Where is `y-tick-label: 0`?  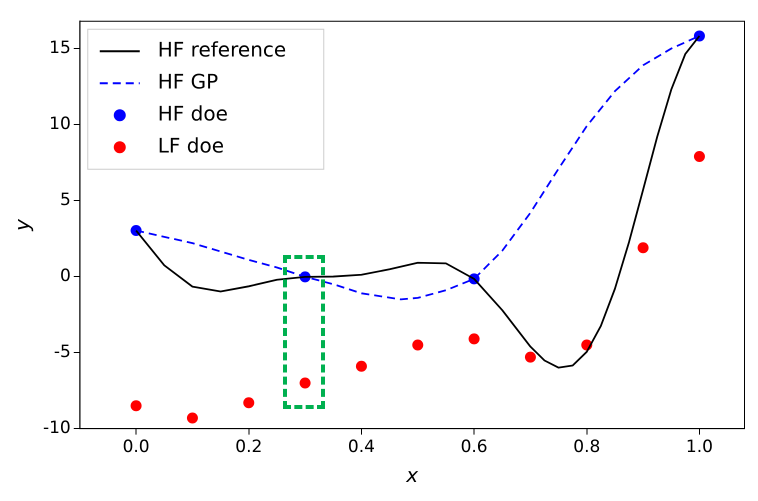
y-tick-label: 0 is located at coordinates (65, 276).